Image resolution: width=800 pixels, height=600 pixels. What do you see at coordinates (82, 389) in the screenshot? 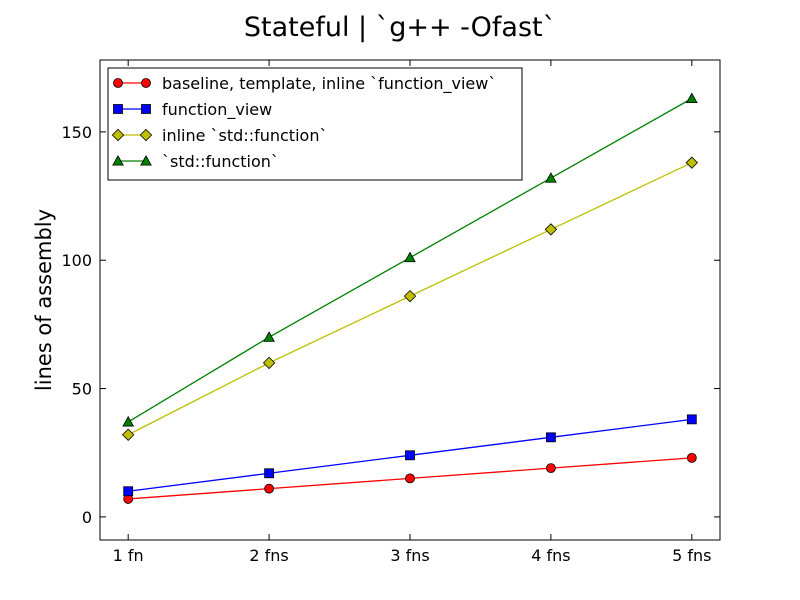
I see `y-tick-label: 50` at bounding box center [82, 389].